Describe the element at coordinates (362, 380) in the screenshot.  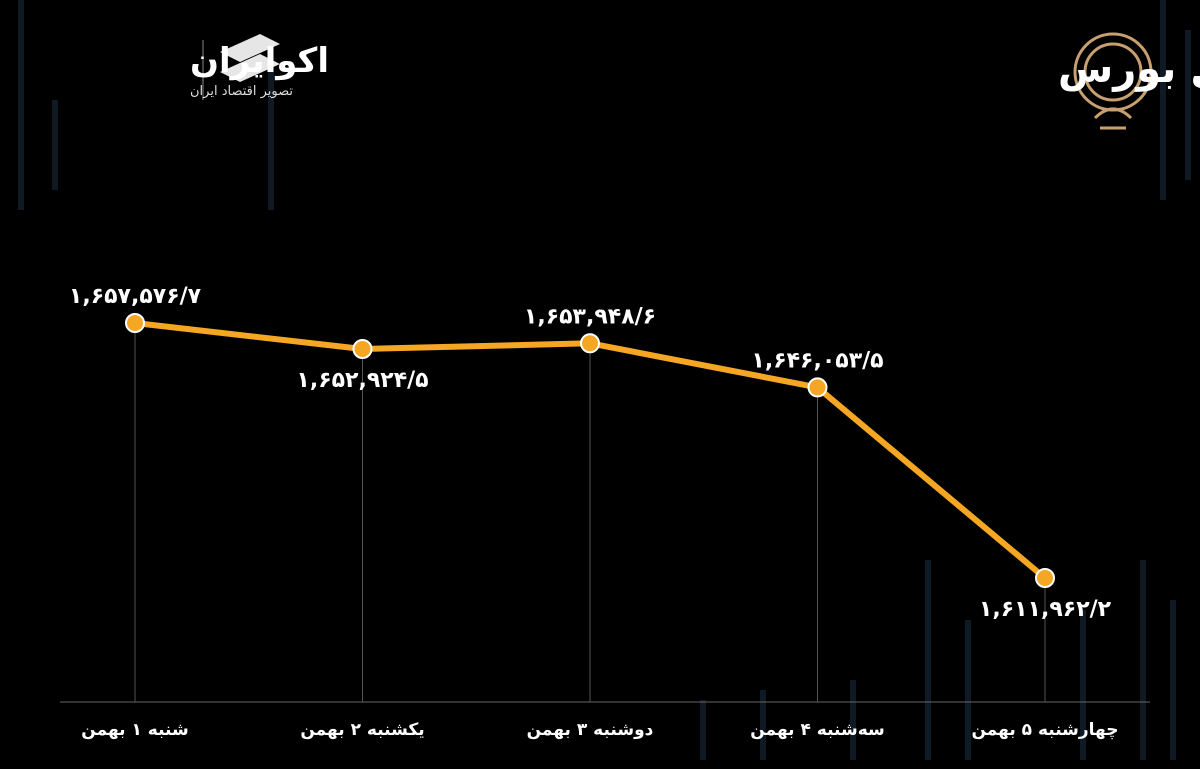
I see `value-label: ۱,۶۵۲,۹۲۴/۵` at that location.